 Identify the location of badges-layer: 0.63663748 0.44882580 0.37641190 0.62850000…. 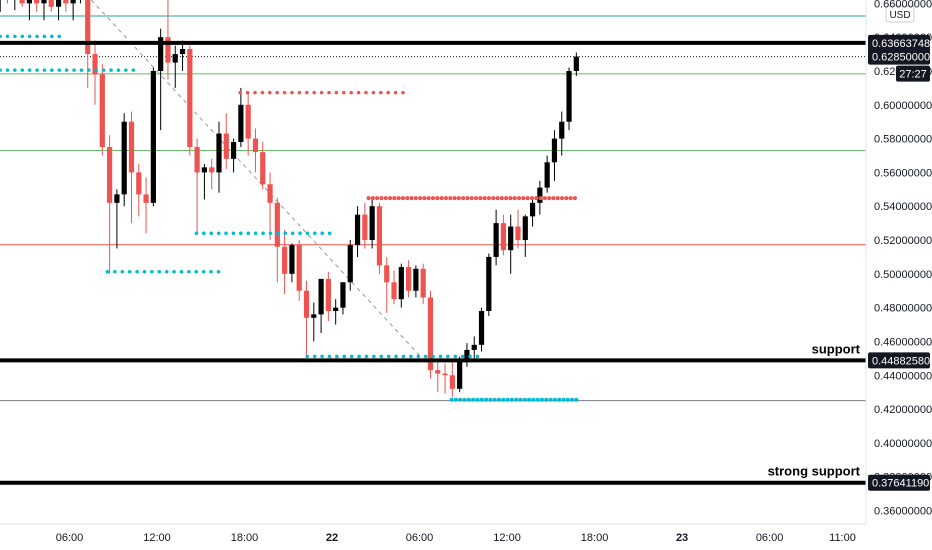
(899, 262).